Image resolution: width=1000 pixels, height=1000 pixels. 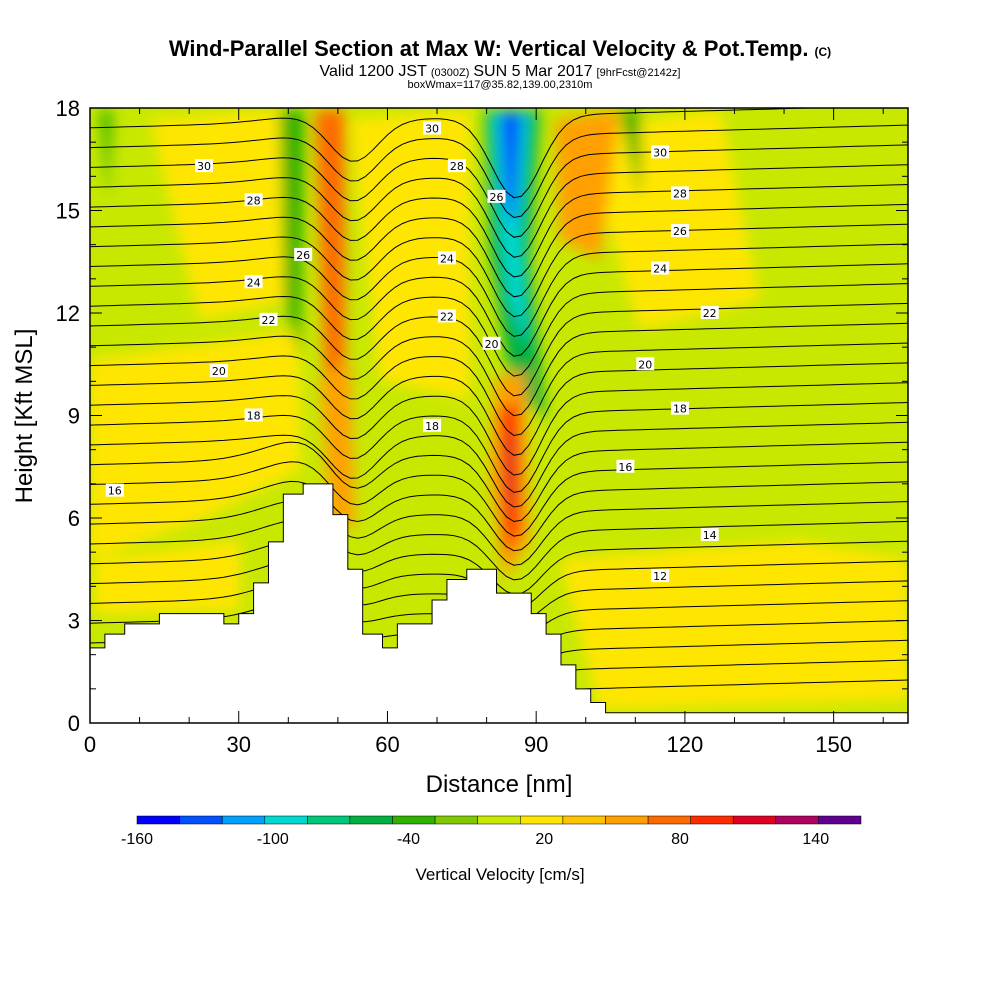 What do you see at coordinates (24, 416) in the screenshot?
I see `y-axis-label: Height [Kft MSL]` at bounding box center [24, 416].